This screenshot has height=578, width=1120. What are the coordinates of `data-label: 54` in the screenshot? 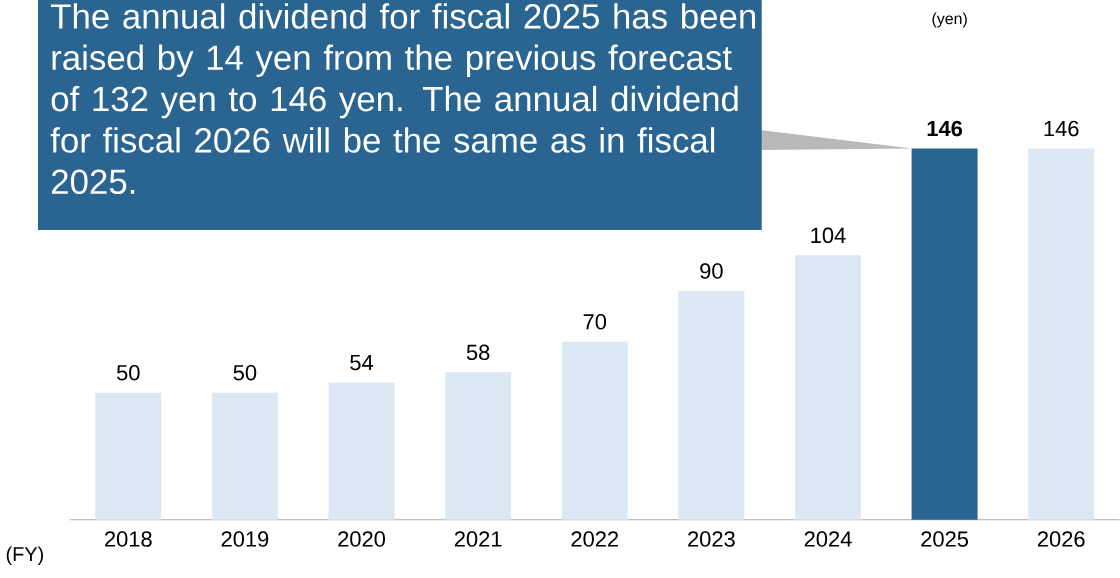 It's located at (362, 363).